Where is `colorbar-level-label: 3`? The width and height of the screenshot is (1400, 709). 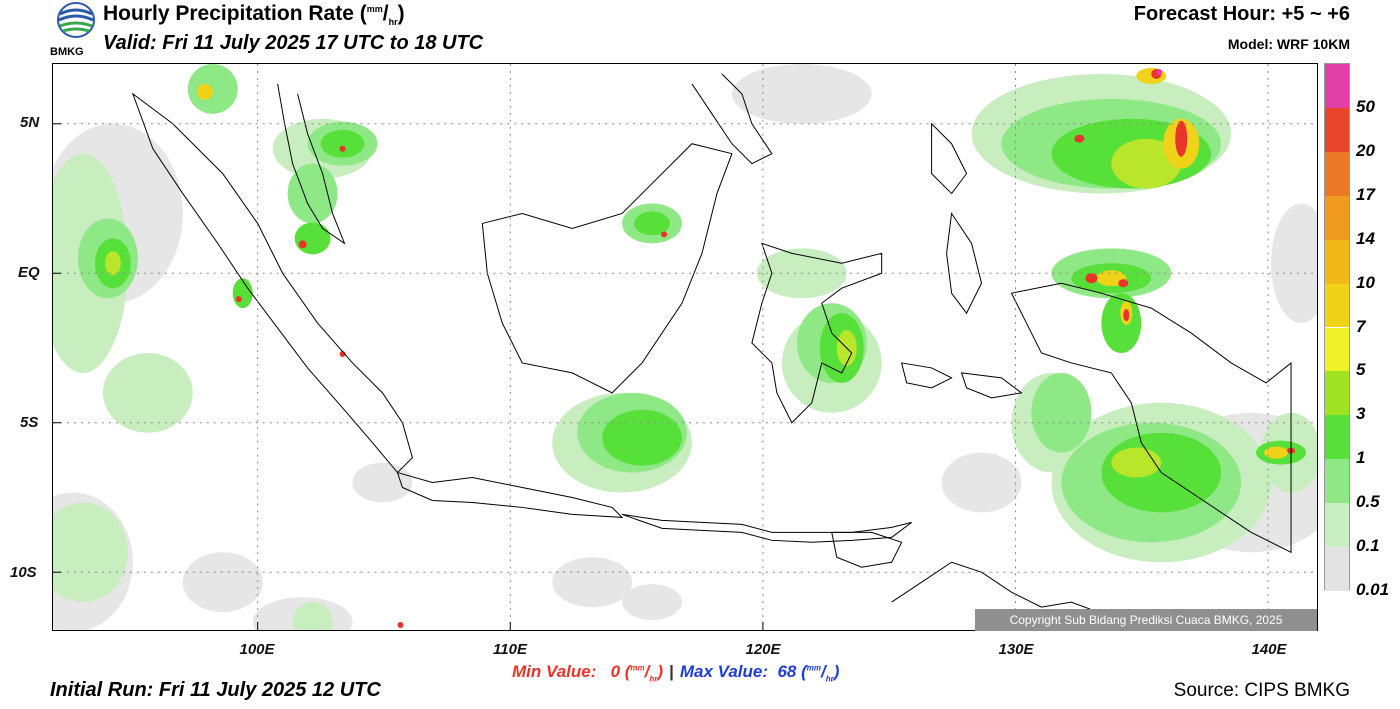
colorbar-level-label: 3 is located at coordinates (1361, 414).